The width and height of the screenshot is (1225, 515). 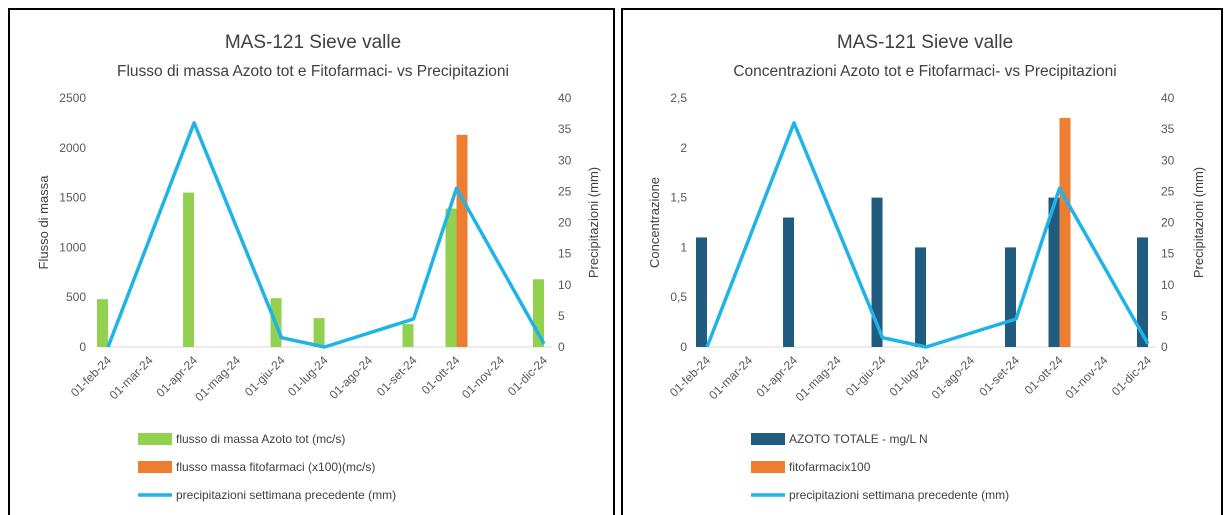 What do you see at coordinates (43, 222) in the screenshot?
I see `y-axis-title: Flusso di massa` at bounding box center [43, 222].